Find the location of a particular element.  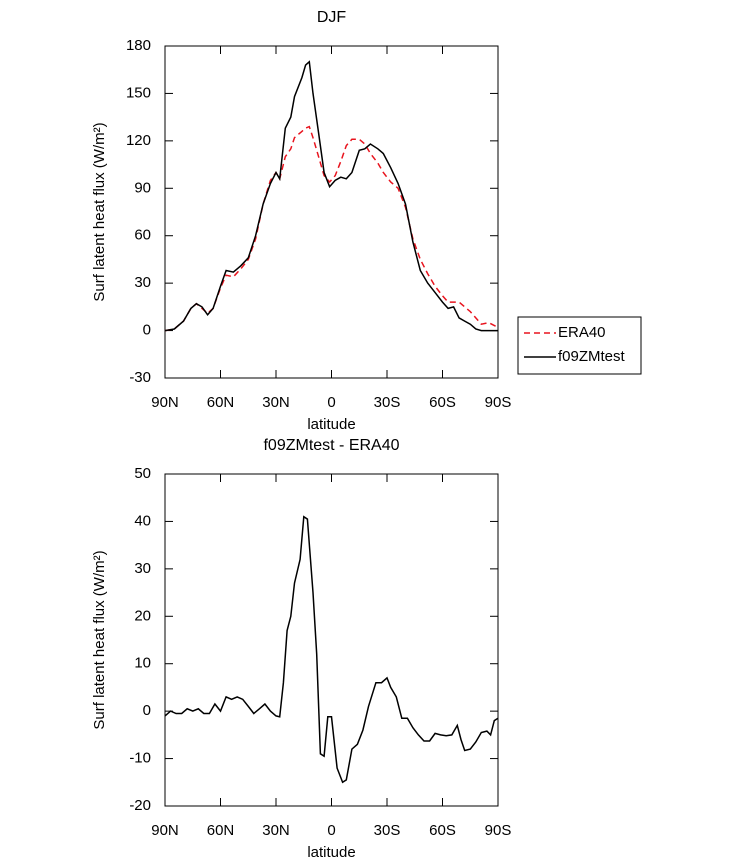

y-tick-label: 120 is located at coordinates (138, 140).